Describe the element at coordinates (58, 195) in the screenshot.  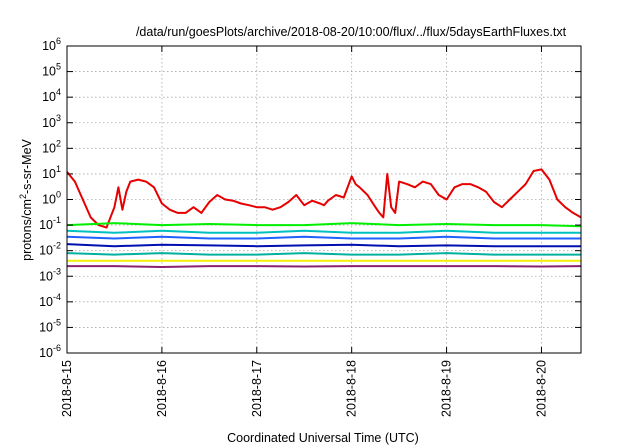
I see `y-tick-label-exponent: 0` at that location.